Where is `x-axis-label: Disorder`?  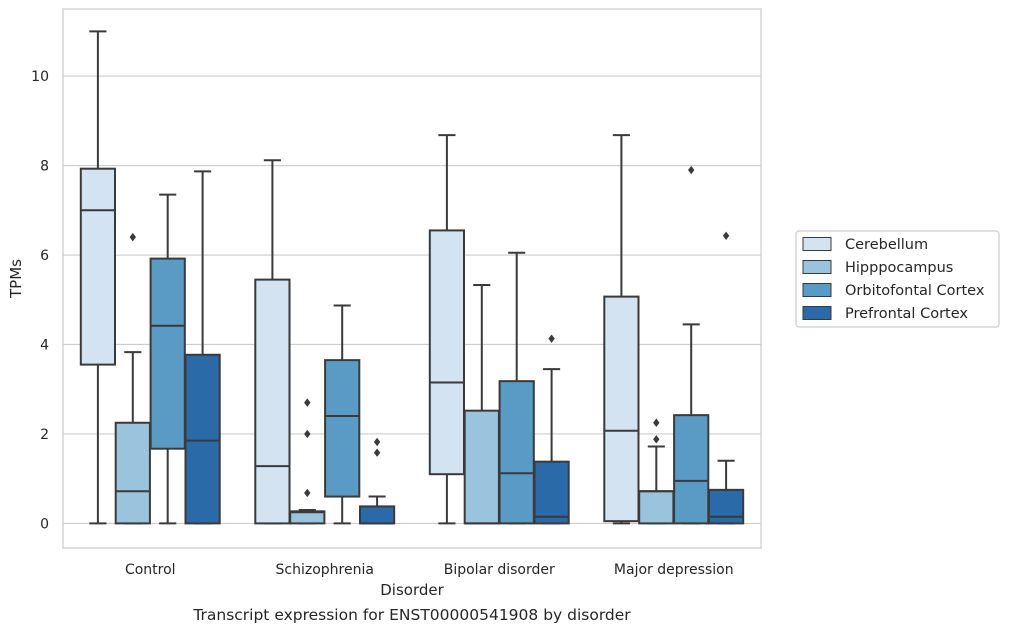 x-axis-label: Disorder is located at coordinates (412, 590).